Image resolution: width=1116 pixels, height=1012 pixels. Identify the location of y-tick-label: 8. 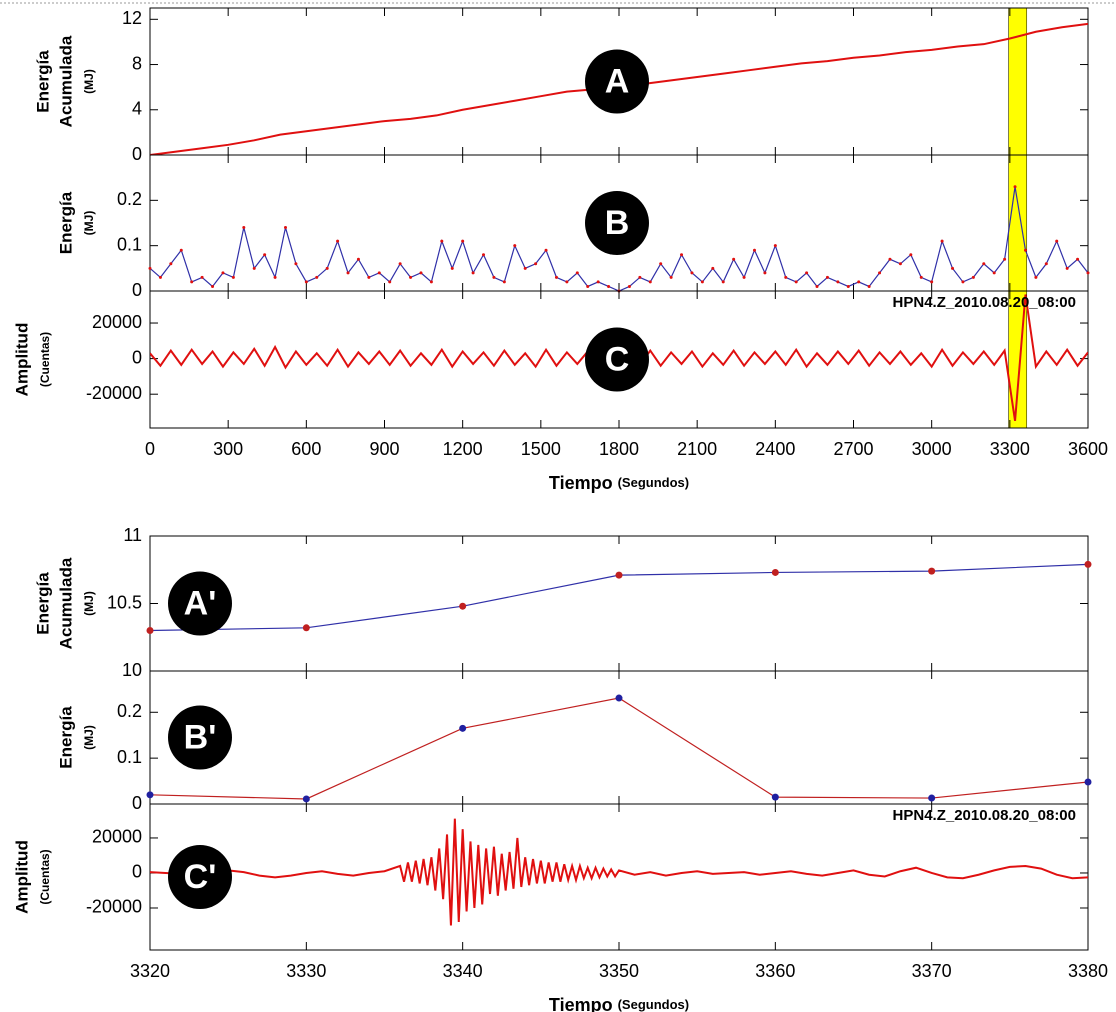
(137, 63).